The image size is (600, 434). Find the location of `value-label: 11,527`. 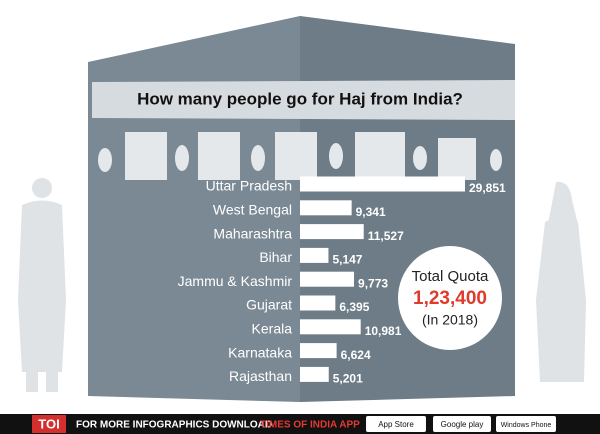

value-label: 11,527 is located at coordinates (386, 236).